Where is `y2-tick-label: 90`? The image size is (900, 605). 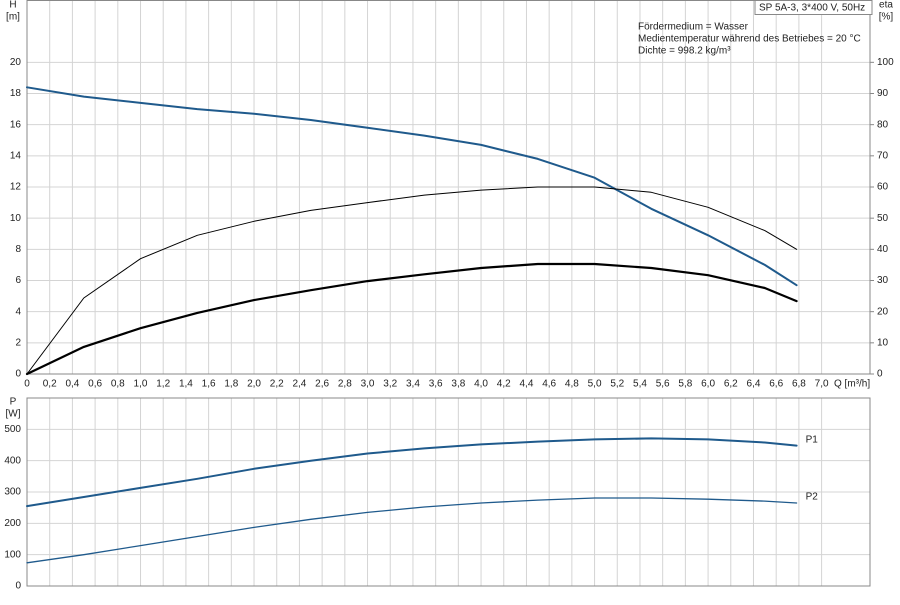 y2-tick-label: 90 is located at coordinates (883, 93).